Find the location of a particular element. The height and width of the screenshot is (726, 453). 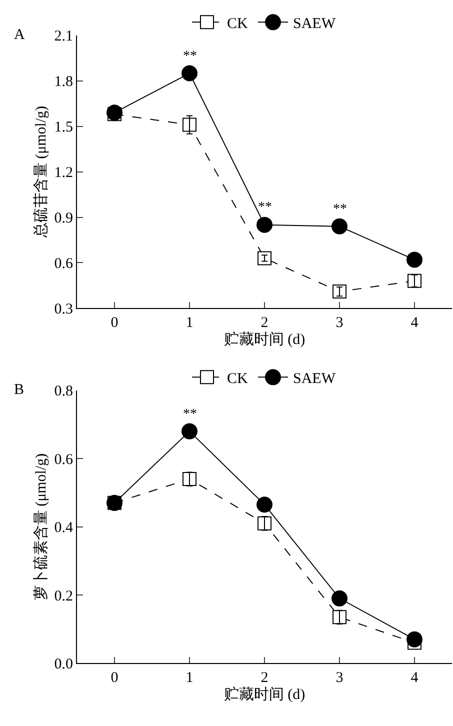

y-tick-label: 0.9 is located at coordinates (63, 218).